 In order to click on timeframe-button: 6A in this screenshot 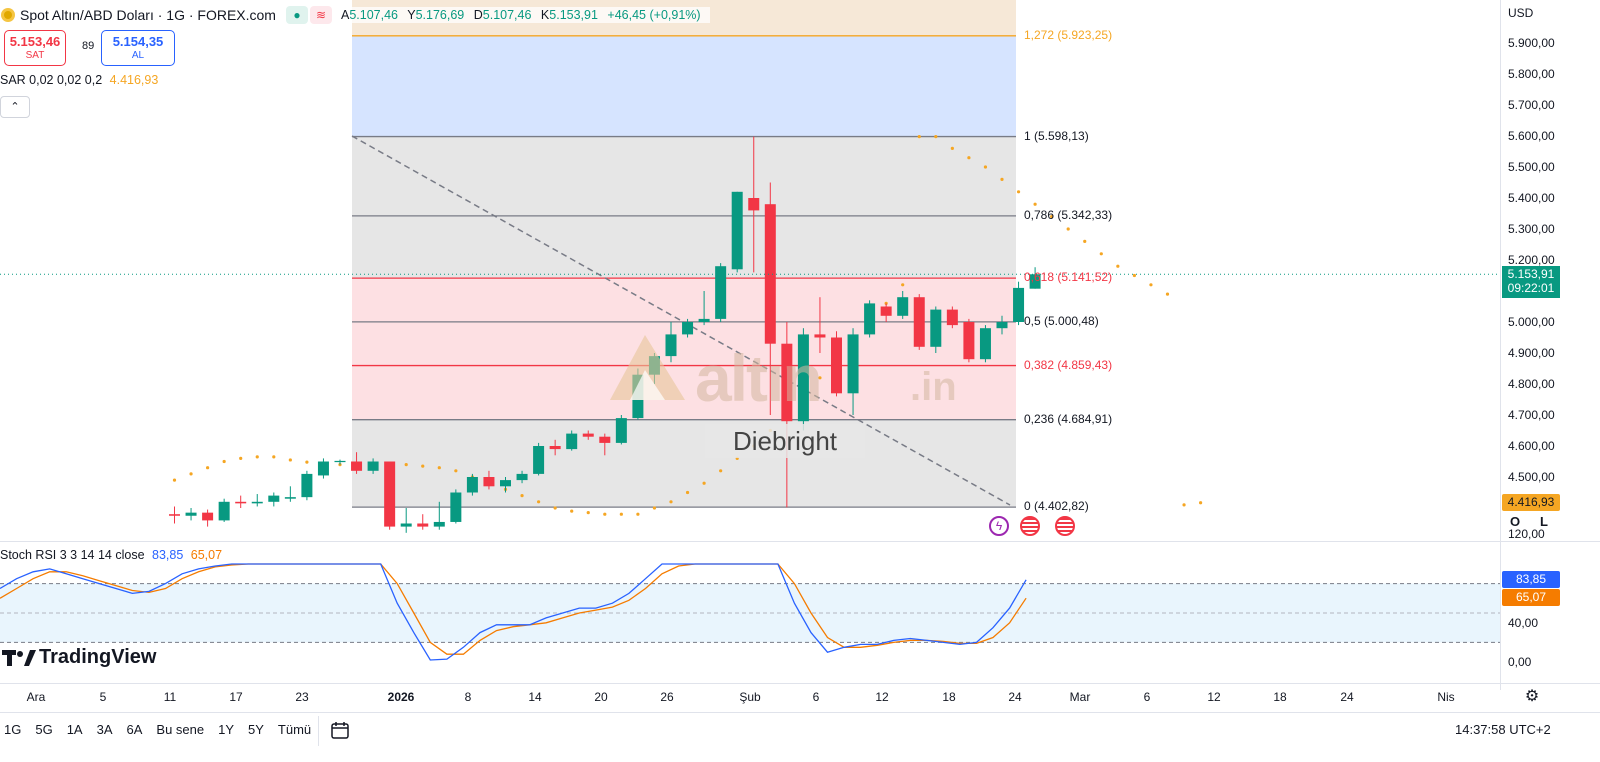, I will do `click(134, 729)`.